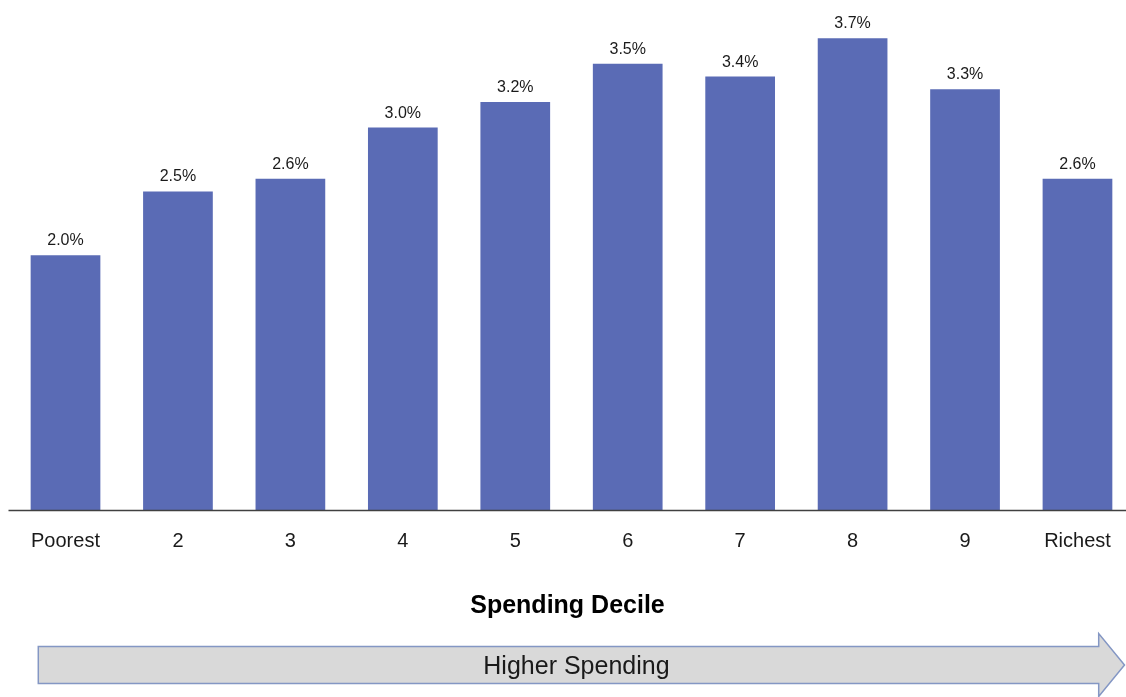 This screenshot has height=697, width=1126. What do you see at coordinates (567, 603) in the screenshot?
I see `x-axis-title: Spending Decile` at bounding box center [567, 603].